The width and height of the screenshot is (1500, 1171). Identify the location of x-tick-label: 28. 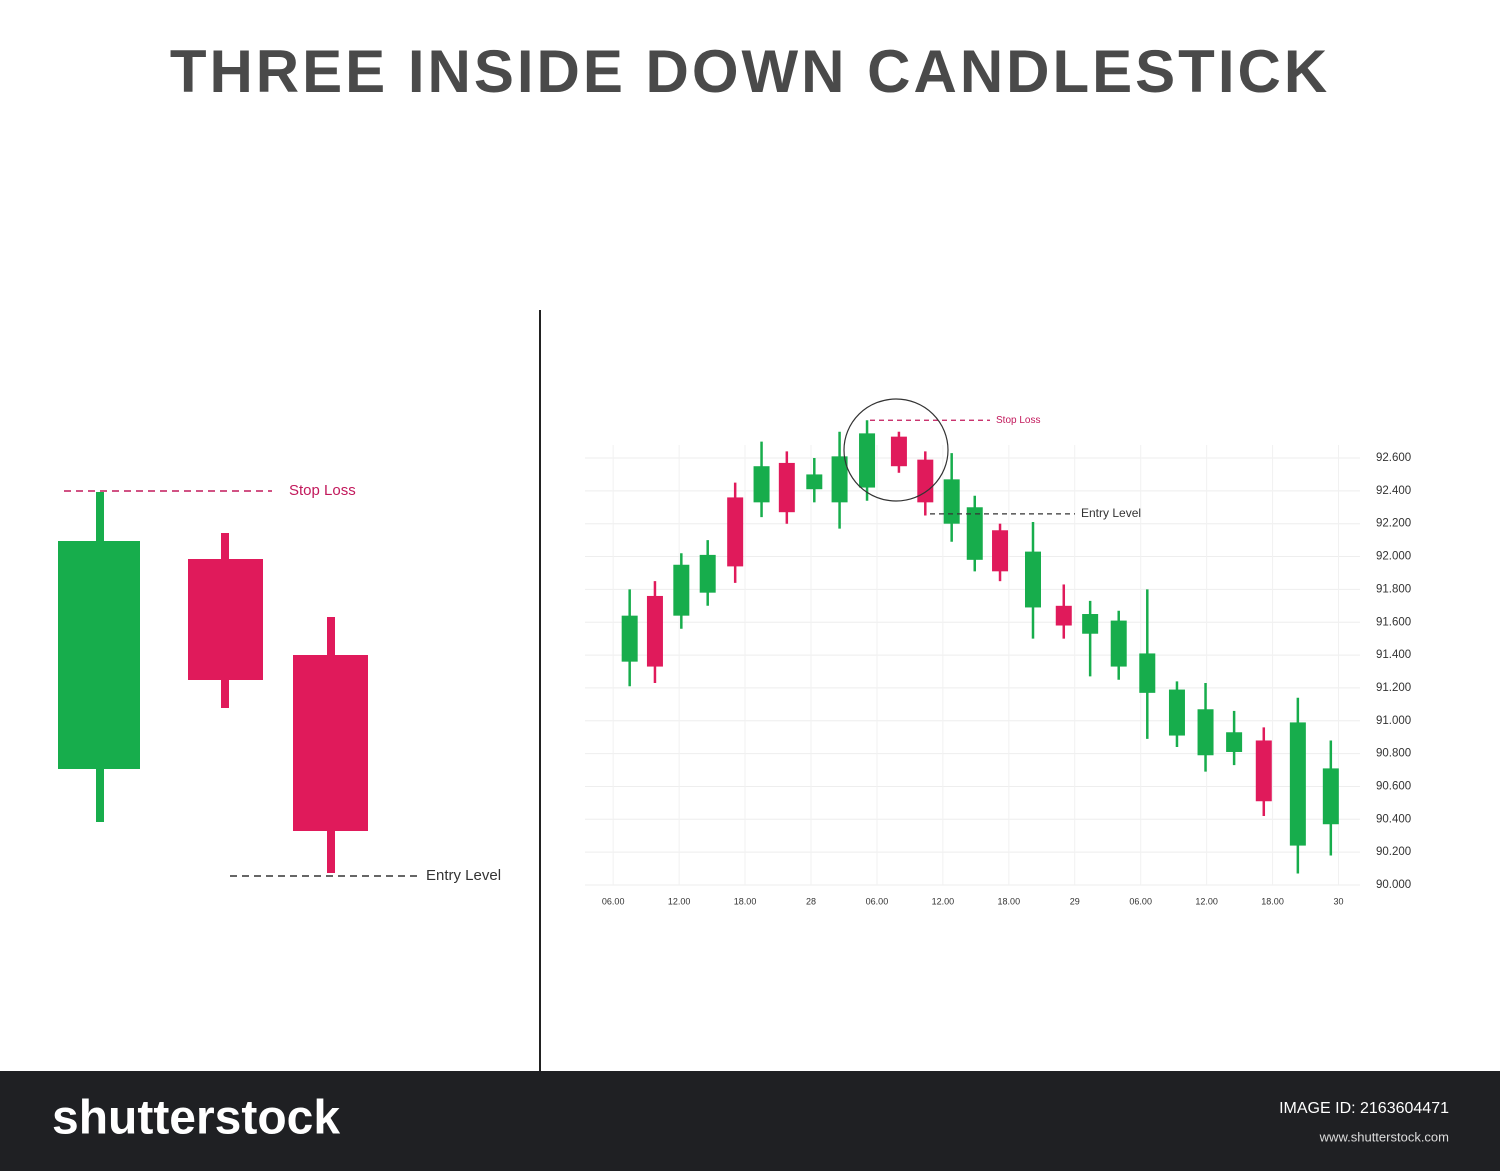
(811, 901).